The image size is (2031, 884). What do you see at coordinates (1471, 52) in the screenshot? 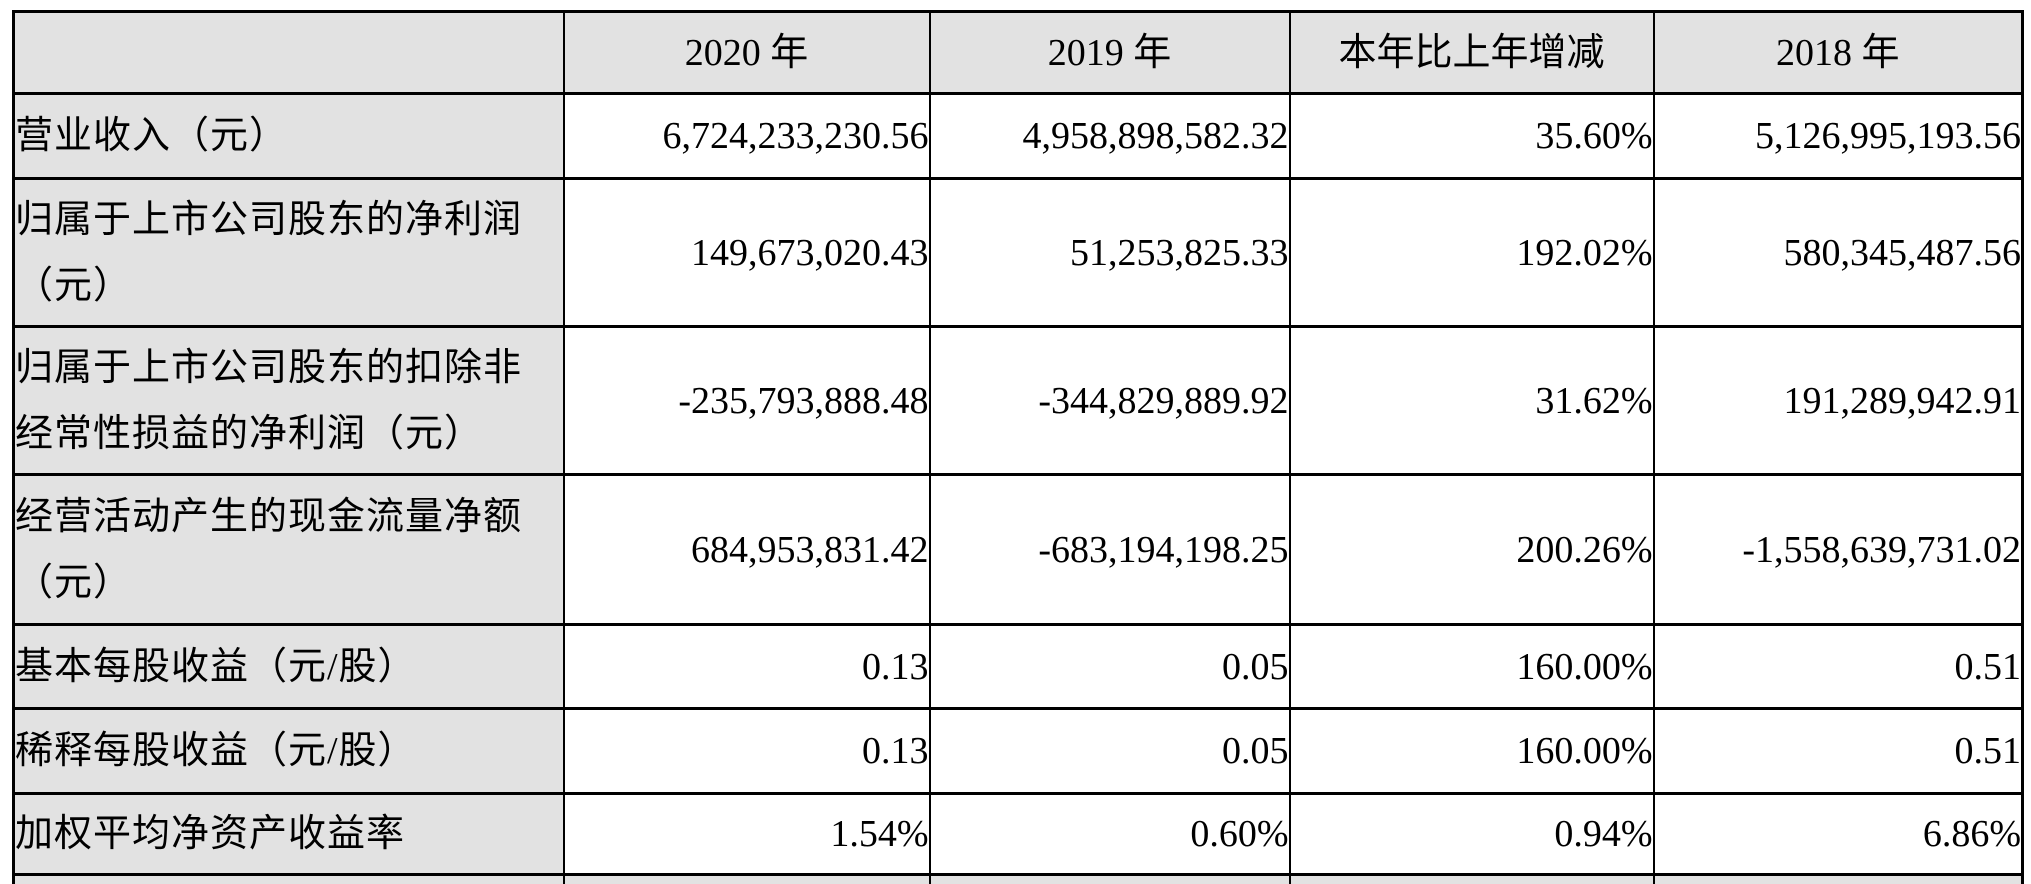
I see `header-yoy-change: 本年比上年增减` at bounding box center [1471, 52].